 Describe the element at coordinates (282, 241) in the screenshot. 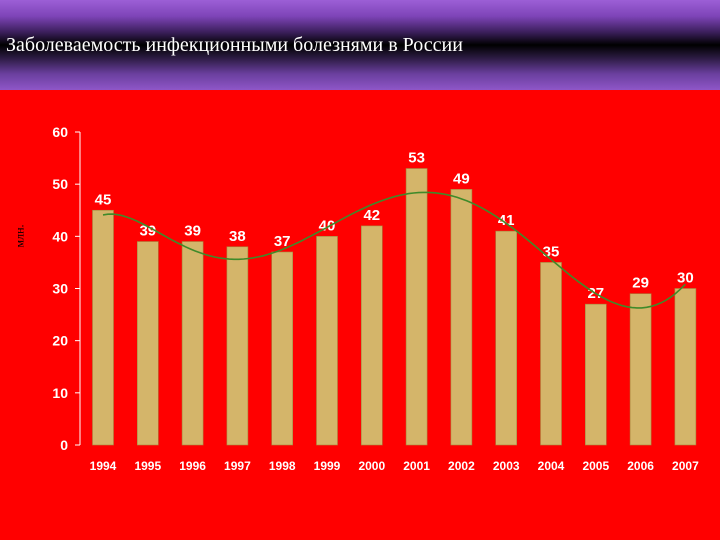

I see `data-label: 37` at that location.